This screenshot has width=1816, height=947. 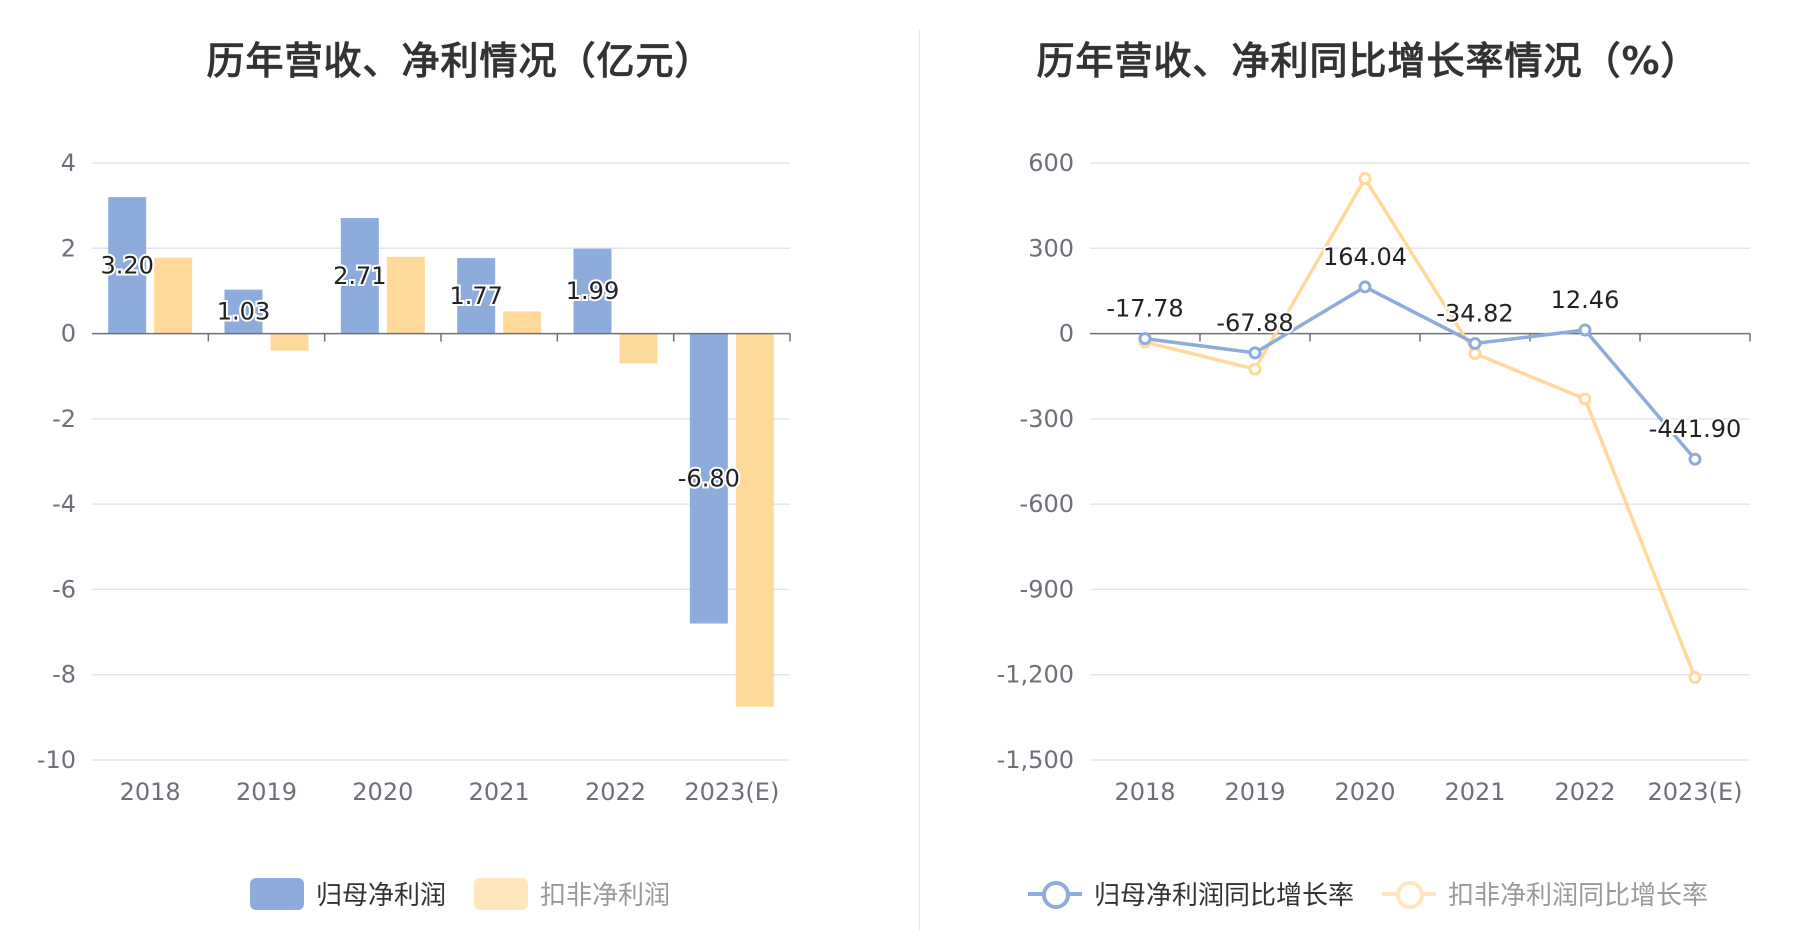 I want to click on legend-item-net-profit: 归母净利润, so click(x=347, y=893).